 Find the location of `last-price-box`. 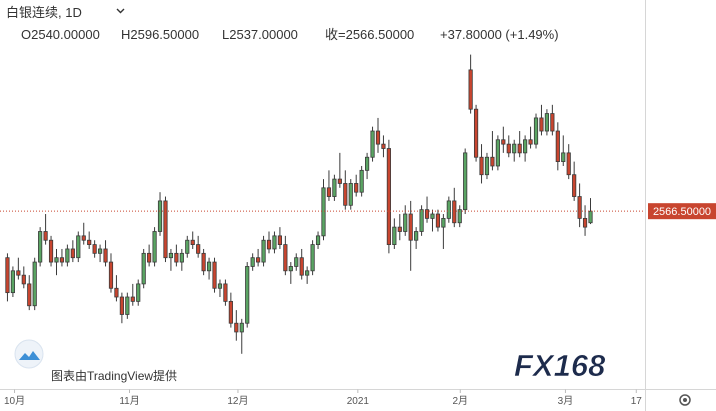

last-price-box is located at coordinates (682, 211).